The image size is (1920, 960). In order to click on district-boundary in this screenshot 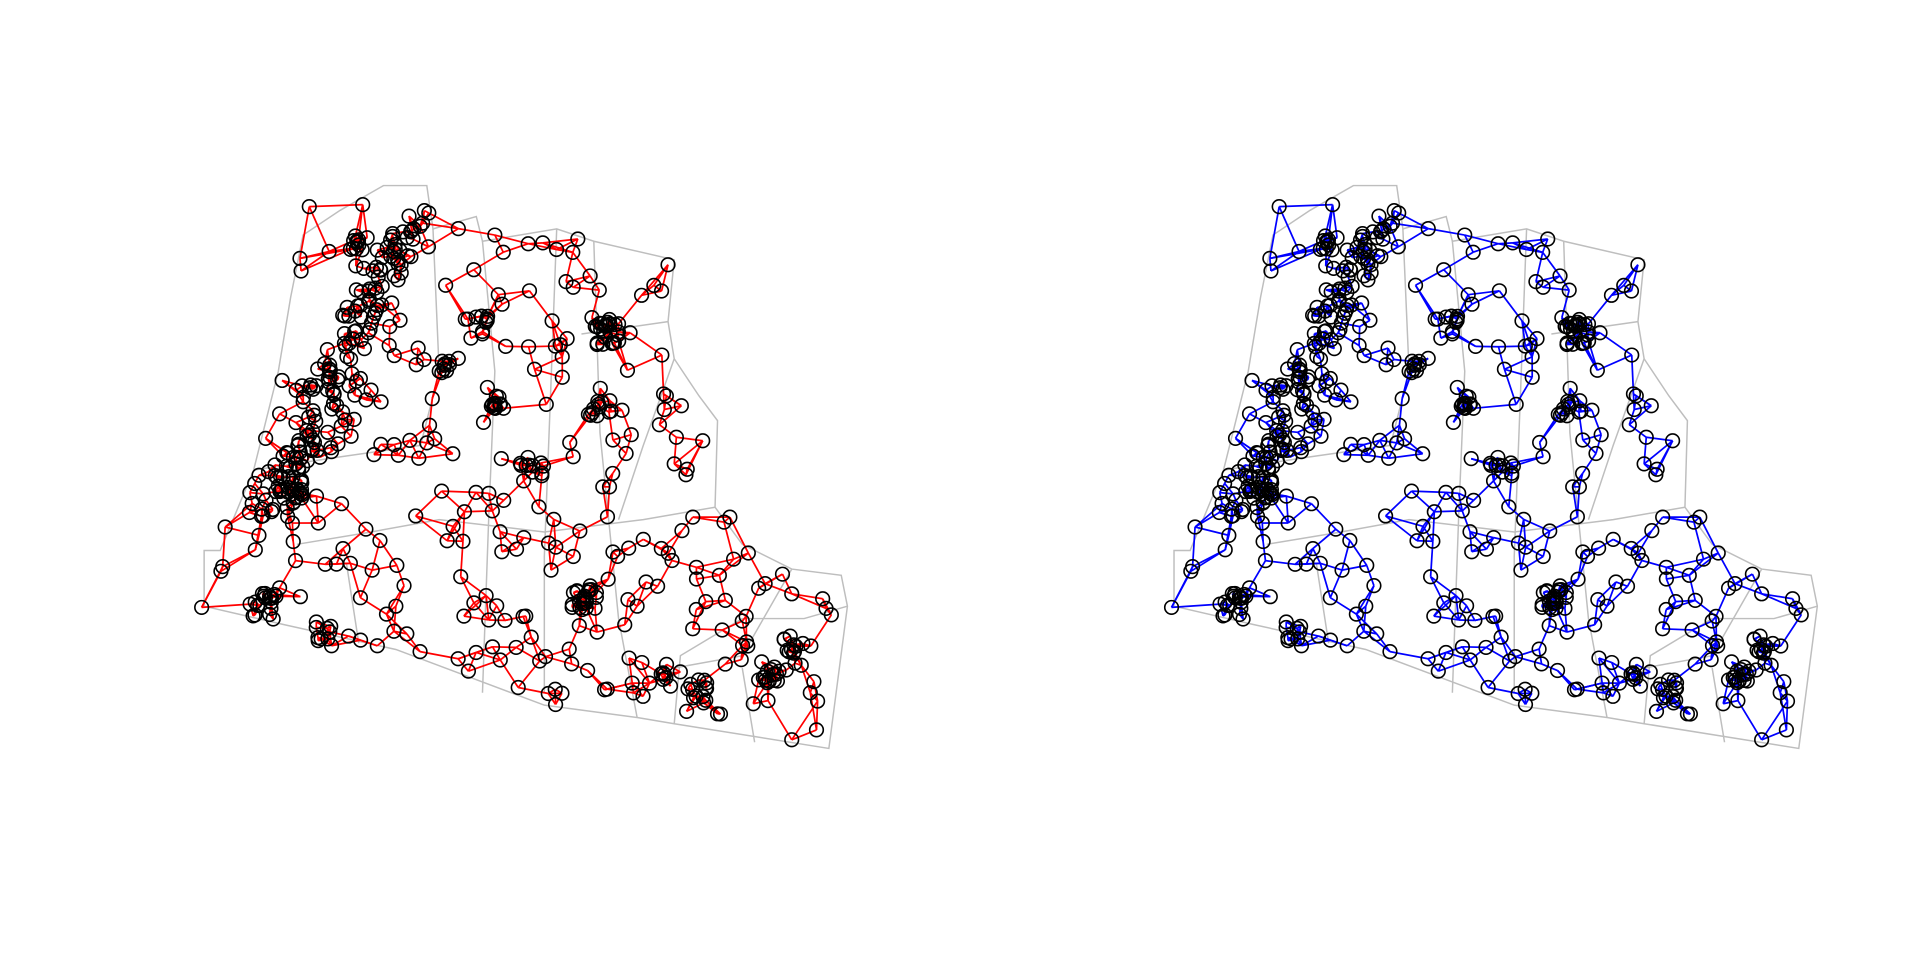, I will do `click(1322, 603)`.